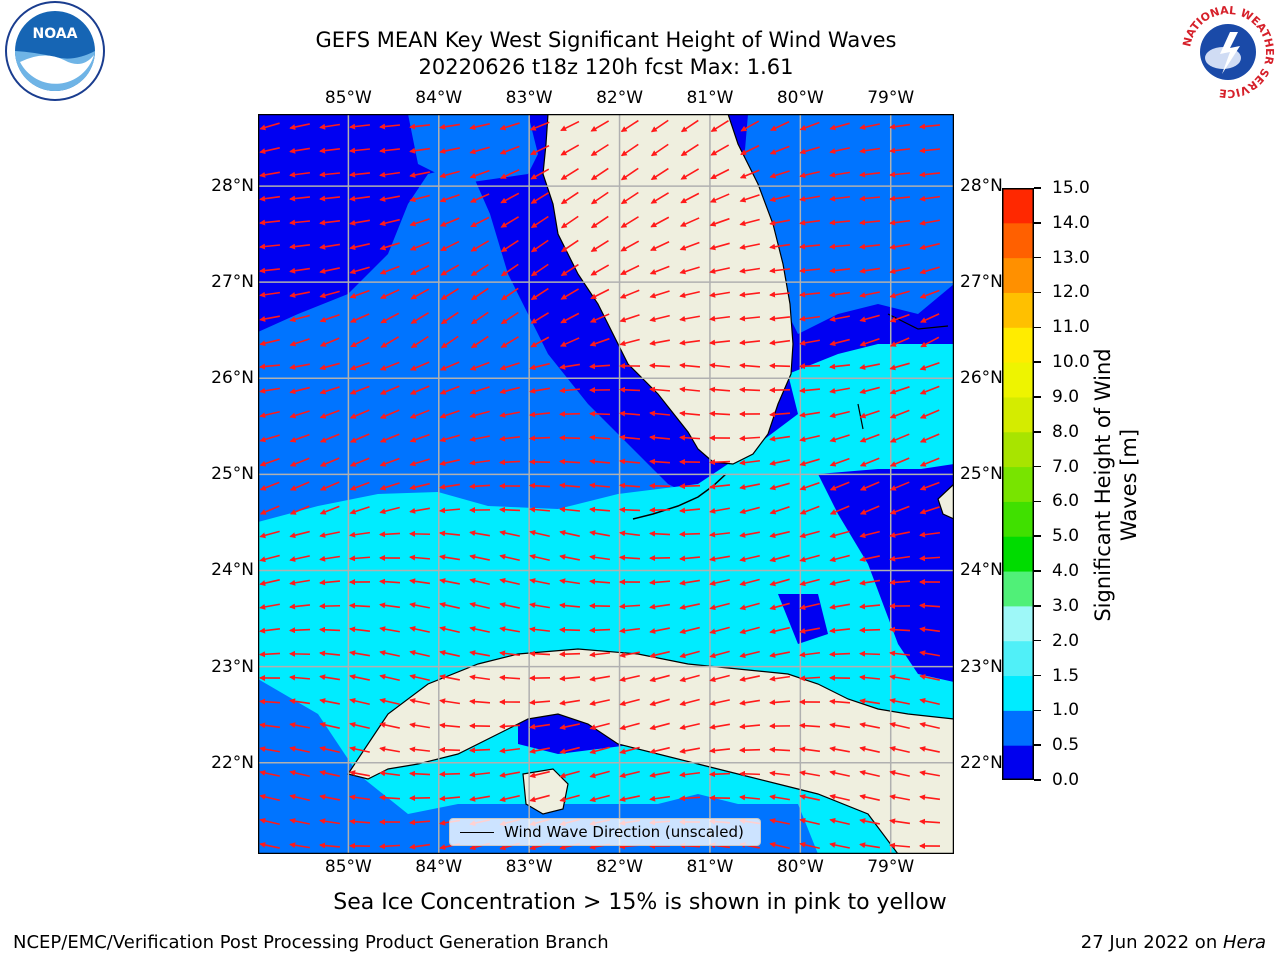 This screenshot has height=960, width=1280. What do you see at coordinates (439, 98) in the screenshot?
I see `lon-label-top: 84°W` at bounding box center [439, 98].